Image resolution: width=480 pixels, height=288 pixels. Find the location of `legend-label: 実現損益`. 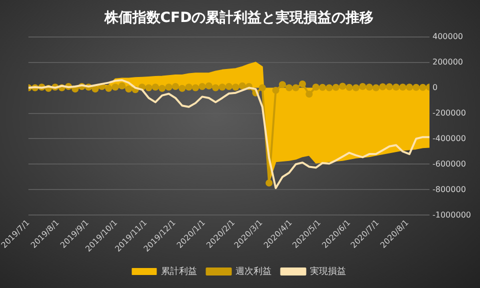

legend-label: 実現損益 is located at coordinates (328, 271).